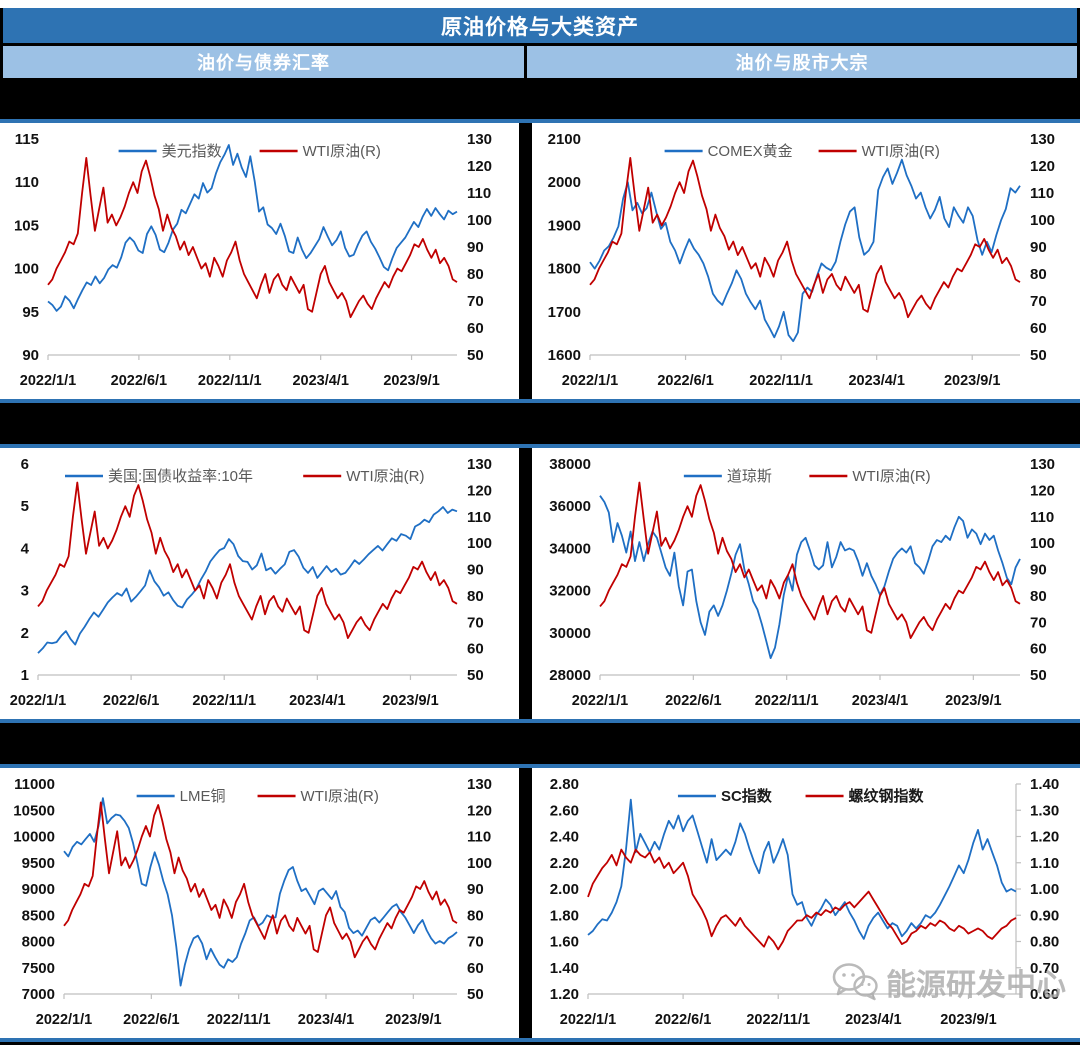  I want to click on series-line-LME铜, so click(260, 892).